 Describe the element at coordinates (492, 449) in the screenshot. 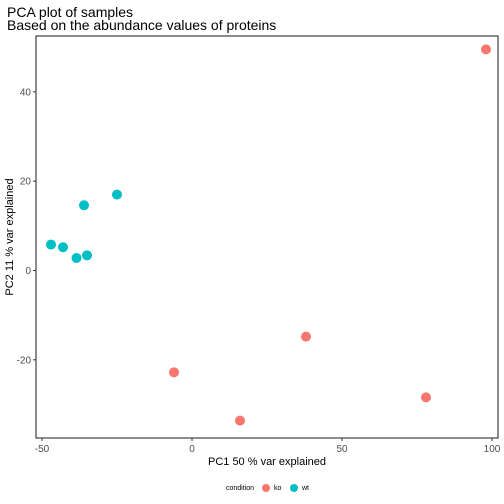

I see `x-tick-label: 100` at that location.